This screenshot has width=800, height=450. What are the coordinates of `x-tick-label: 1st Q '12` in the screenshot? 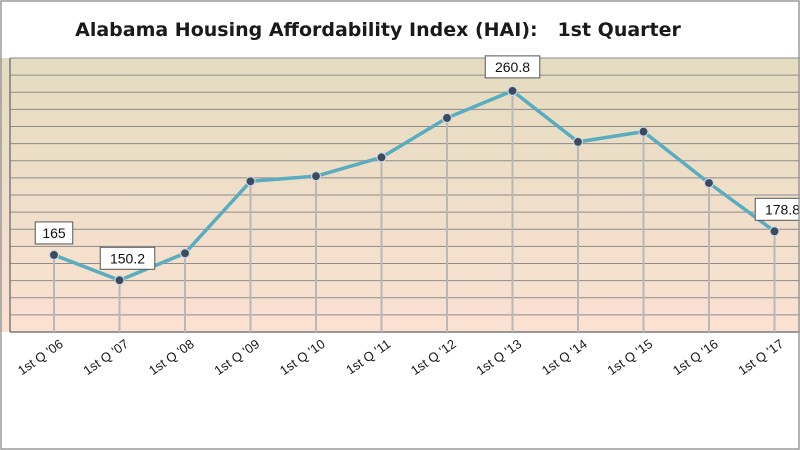 It's located at (433, 357).